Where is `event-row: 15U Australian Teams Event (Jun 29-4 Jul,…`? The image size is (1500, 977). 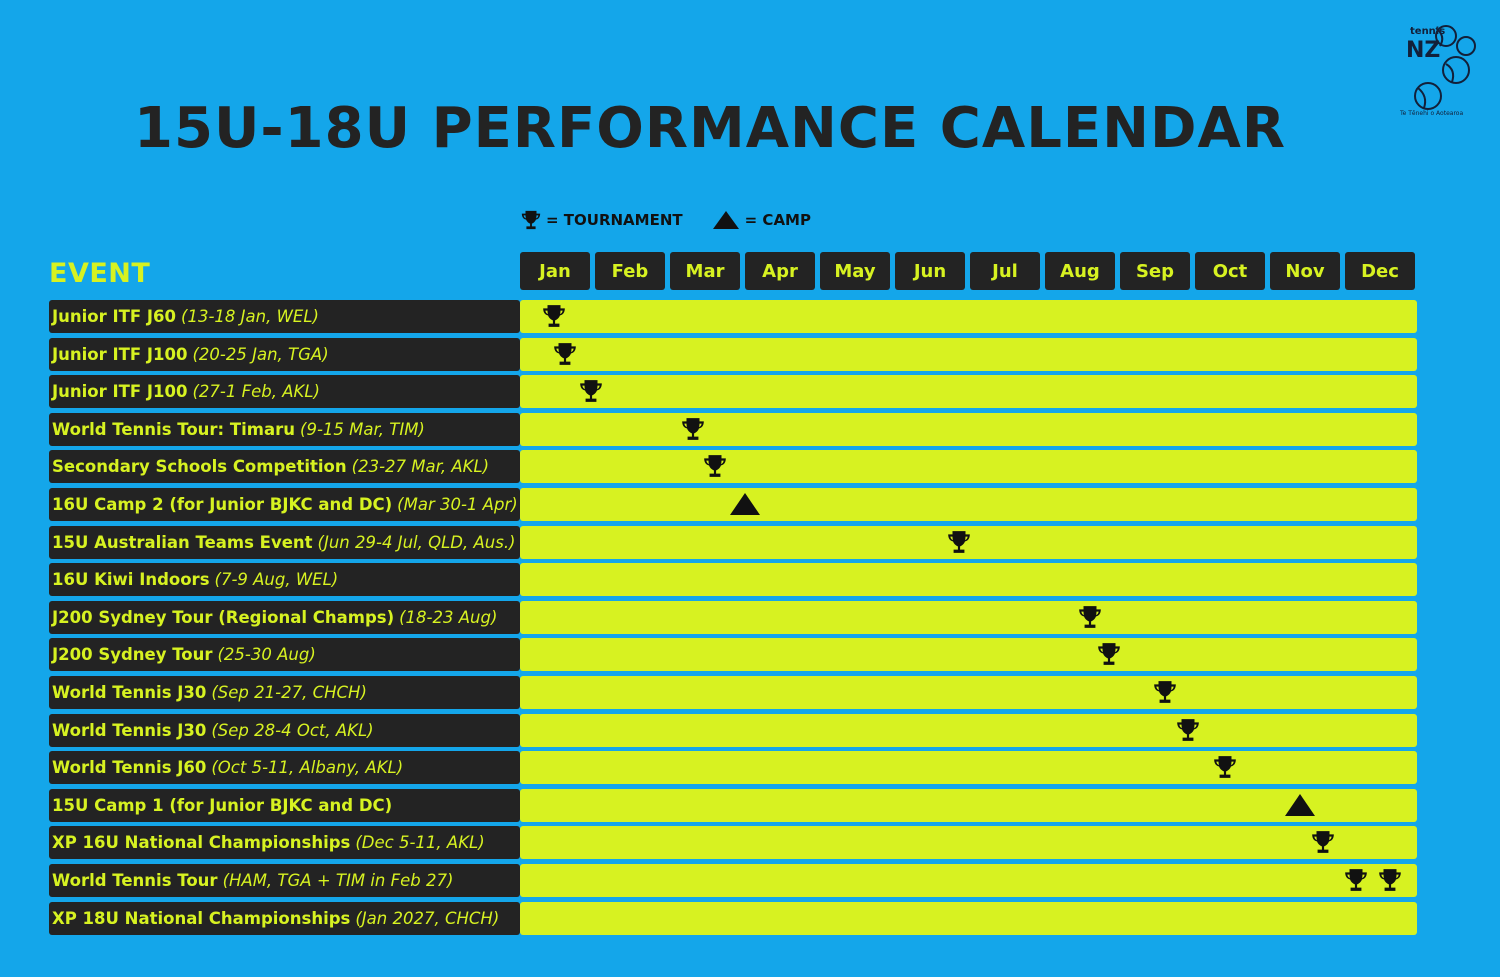 event-row: 15U Australian Teams Event (Jun 29-4 Jul,… is located at coordinates (733, 542).